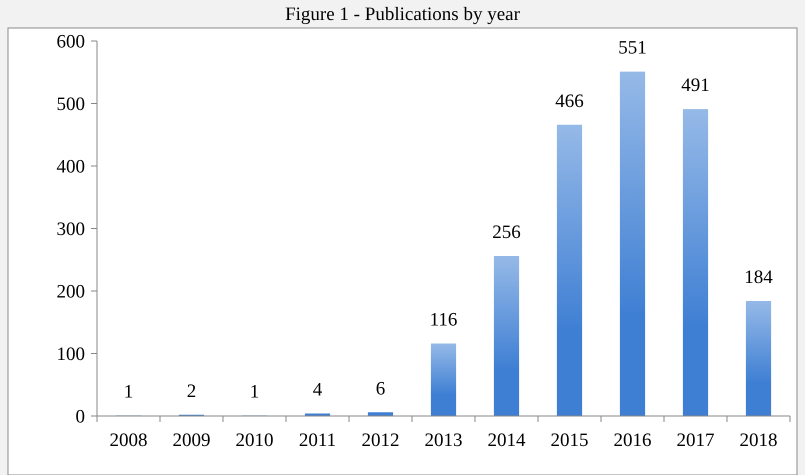 The width and height of the screenshot is (805, 475). I want to click on x-tick-label: 2008, so click(129, 440).